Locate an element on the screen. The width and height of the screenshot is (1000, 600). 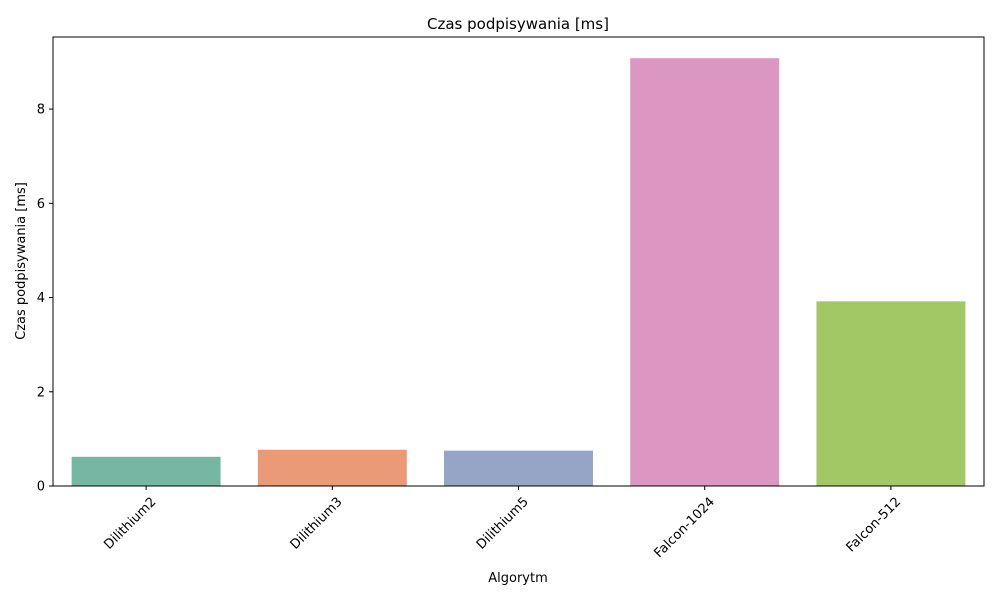
x-axis-label: Algorytm is located at coordinates (518, 578).